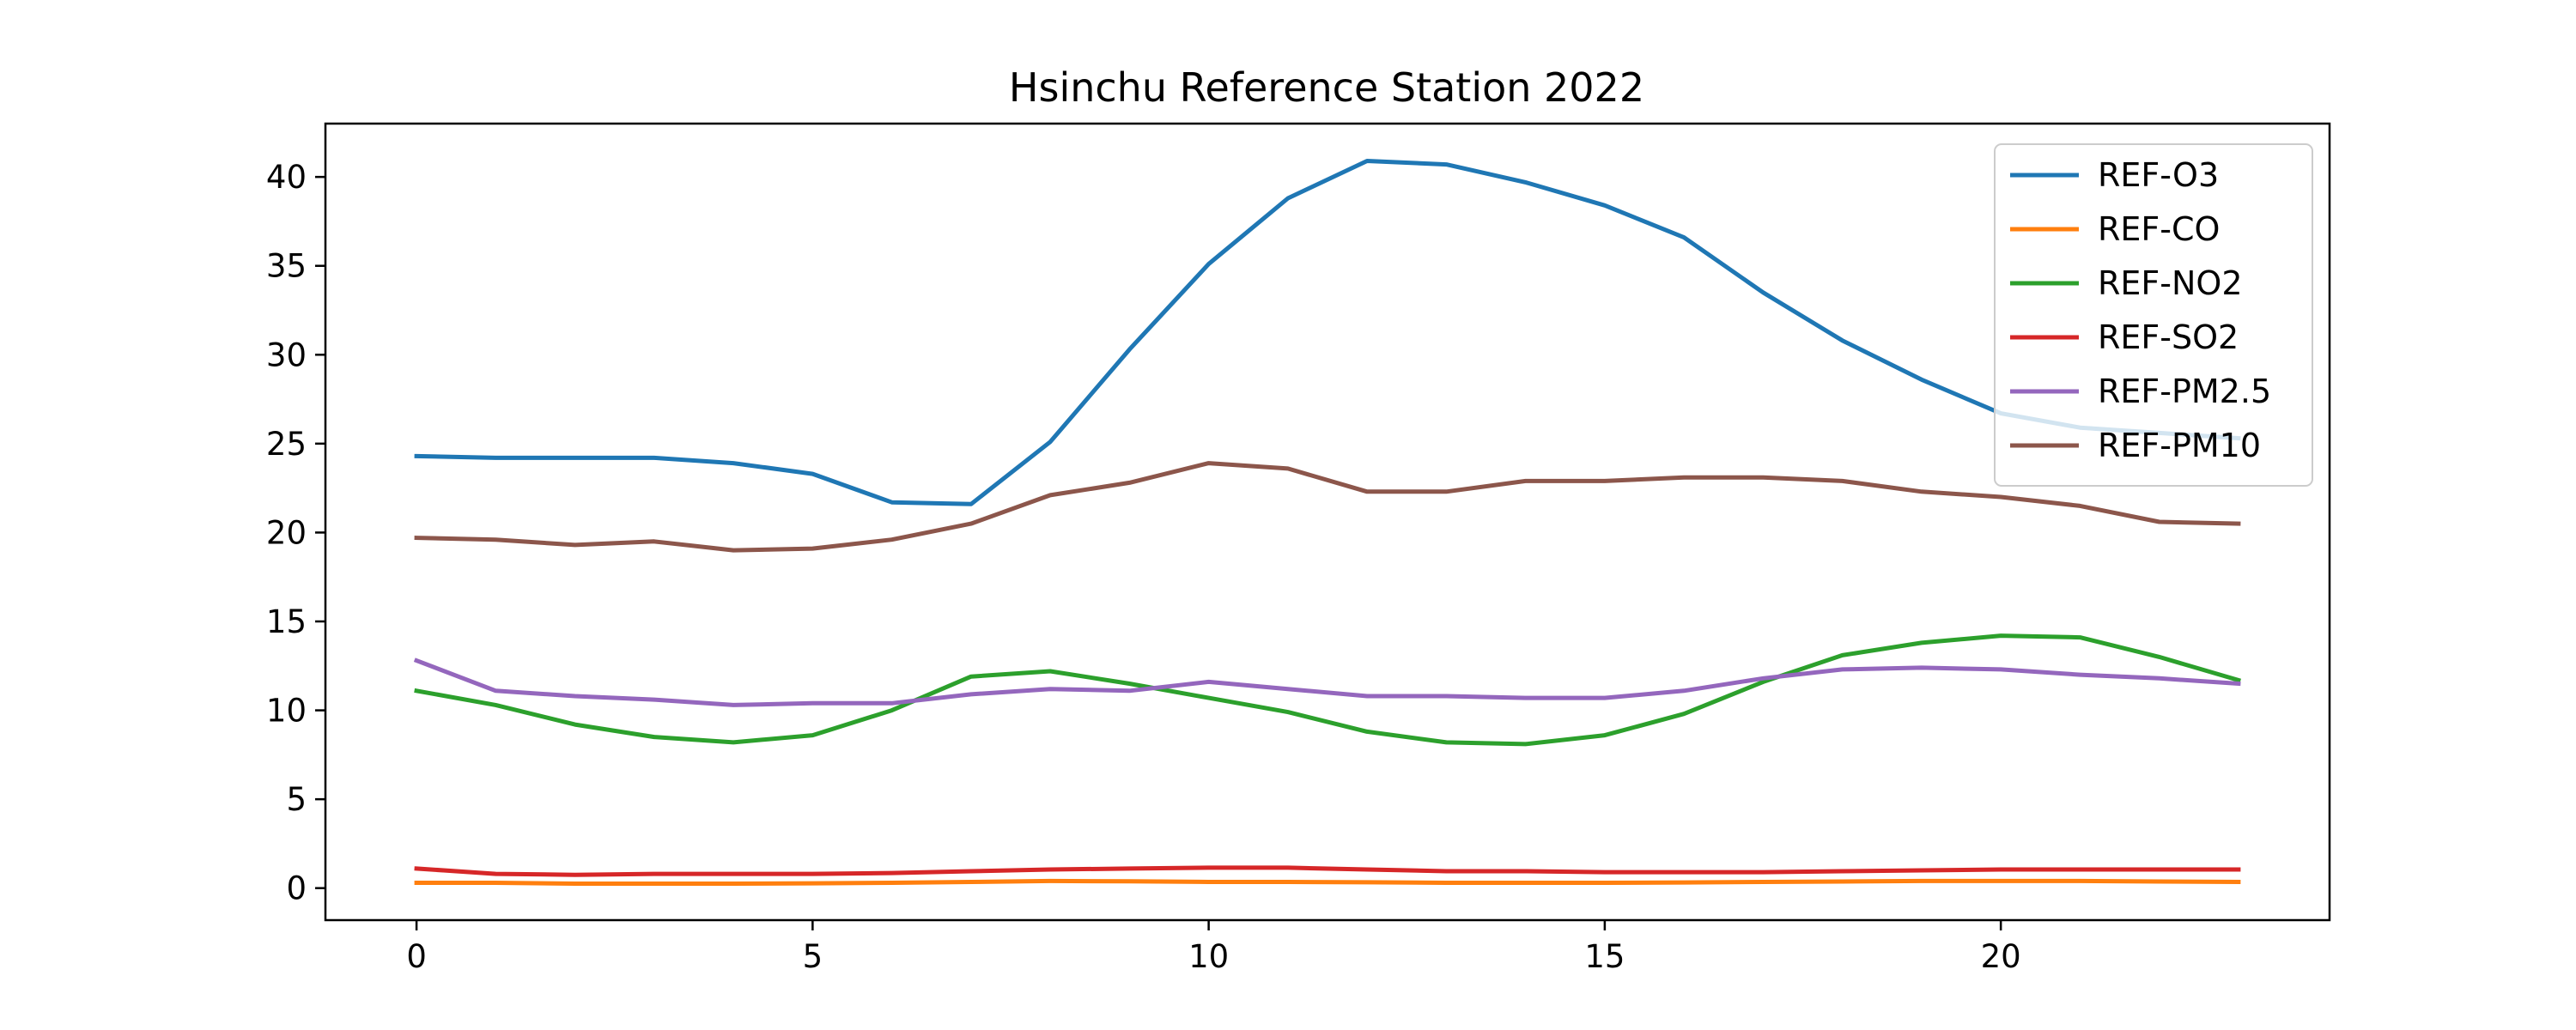  Describe the element at coordinates (417, 956) in the screenshot. I see `x-tick-label: 0` at that location.